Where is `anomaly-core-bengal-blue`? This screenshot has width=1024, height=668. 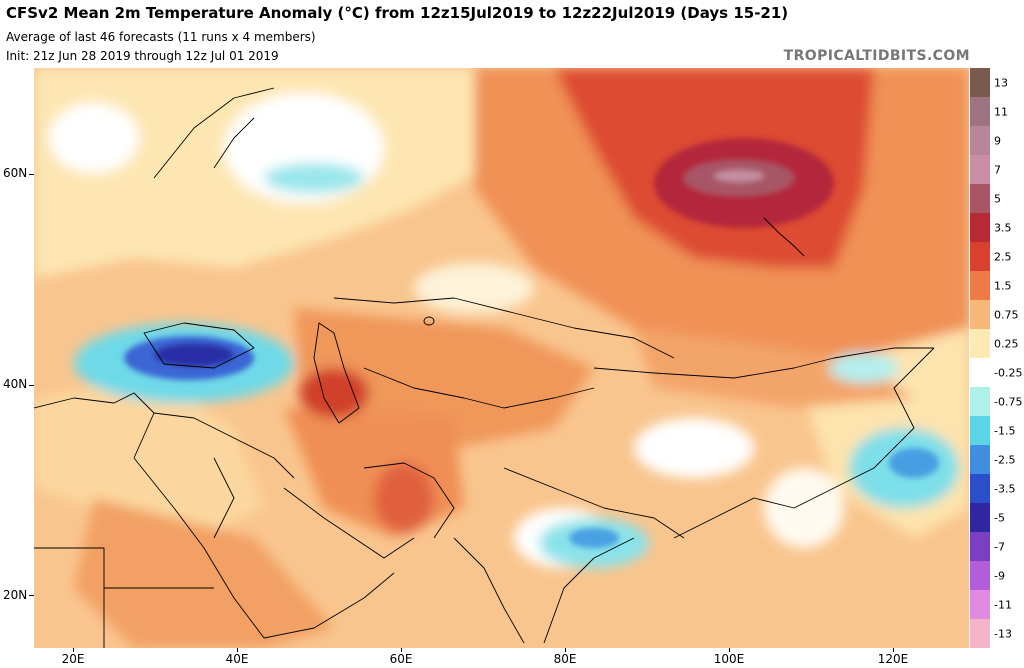
anomaly-core-bengal-blue is located at coordinates (594, 538).